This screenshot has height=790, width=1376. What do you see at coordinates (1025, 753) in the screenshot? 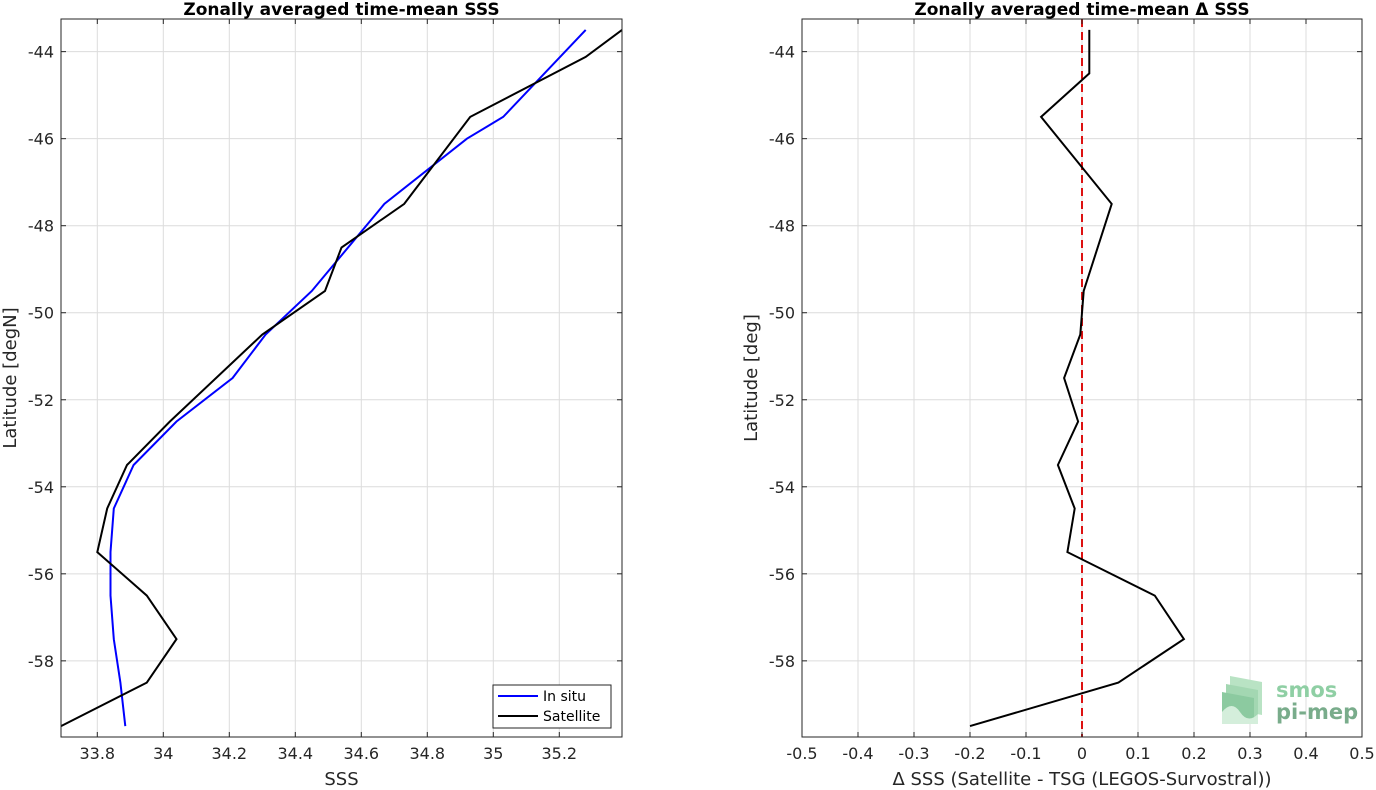
I see `delta-x-tick-label: -0.1` at bounding box center [1025, 753].